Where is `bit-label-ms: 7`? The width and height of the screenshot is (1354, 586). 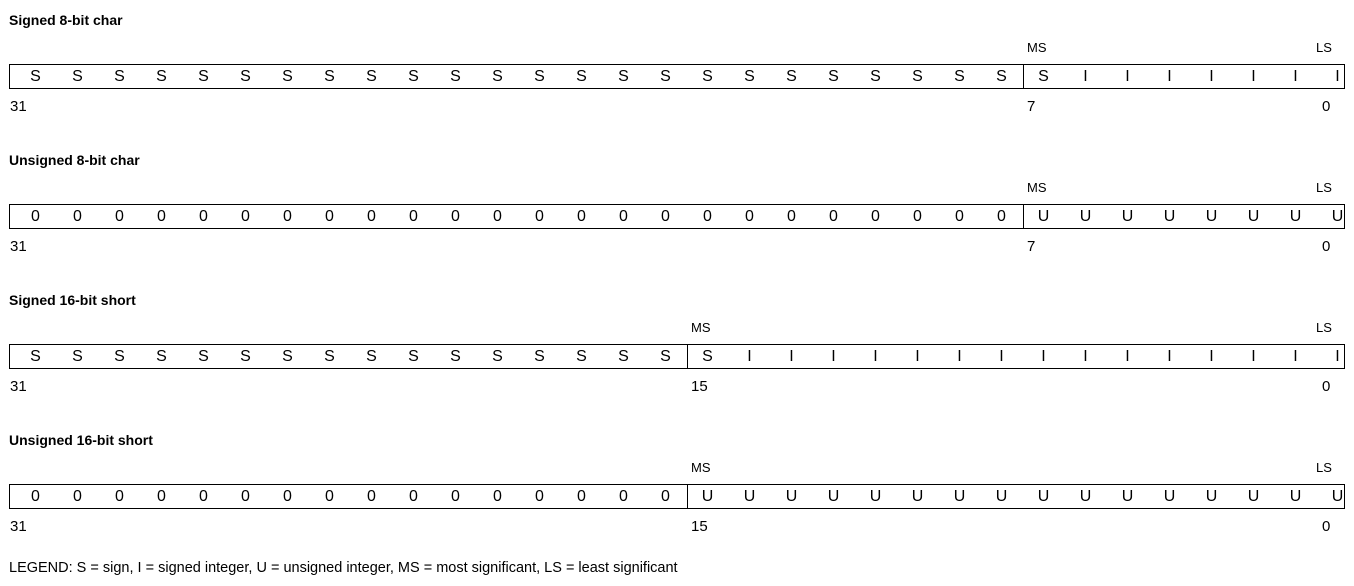 bit-label-ms: 7 is located at coordinates (1031, 246).